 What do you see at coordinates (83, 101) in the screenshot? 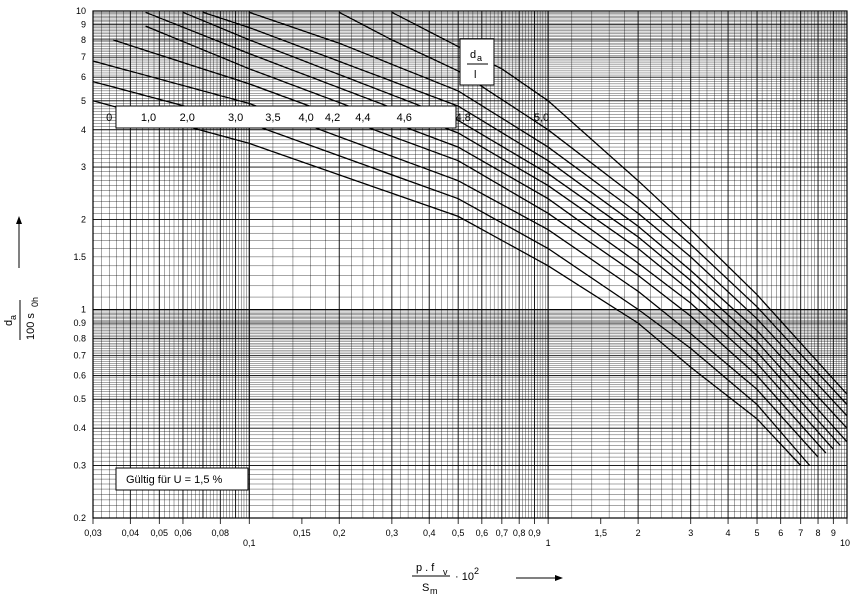
I see `y-tick-label-13: 5` at bounding box center [83, 101].